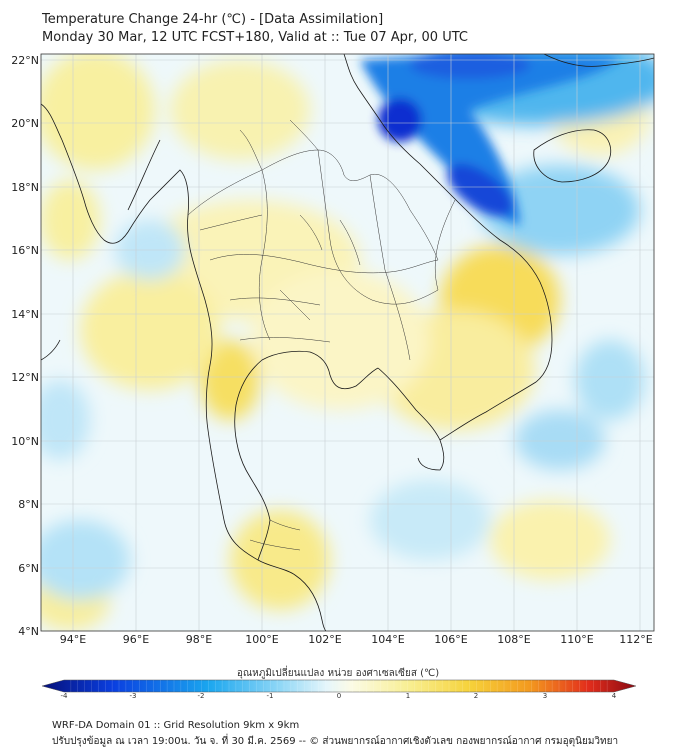 The image size is (676, 756). I want to click on lon-label: 108°E, so click(513, 639).